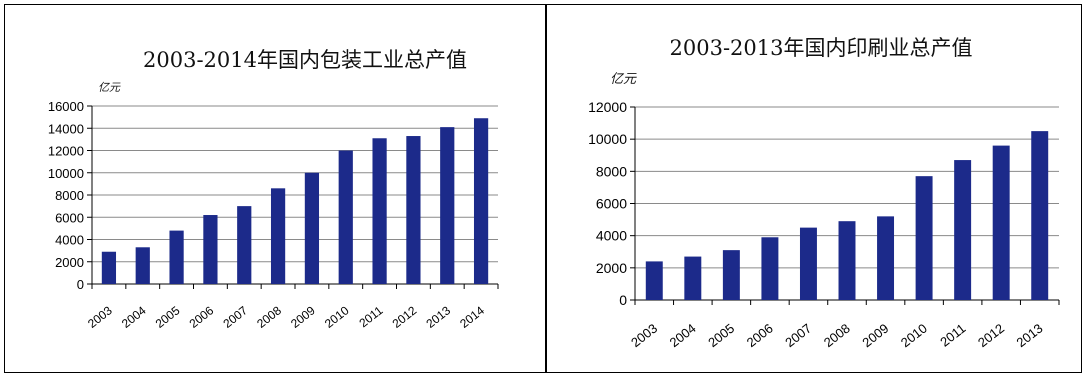  Describe the element at coordinates (472, 317) in the screenshot. I see `x-tick-label: 2014` at that location.